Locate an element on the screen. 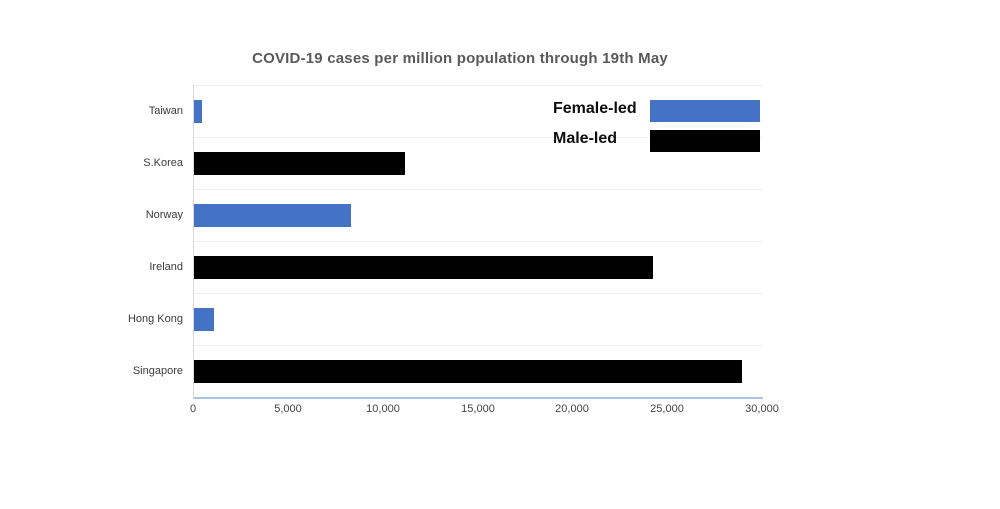 The width and height of the screenshot is (1000, 509). category-label-s-korea: S.Korea is located at coordinates (163, 163).